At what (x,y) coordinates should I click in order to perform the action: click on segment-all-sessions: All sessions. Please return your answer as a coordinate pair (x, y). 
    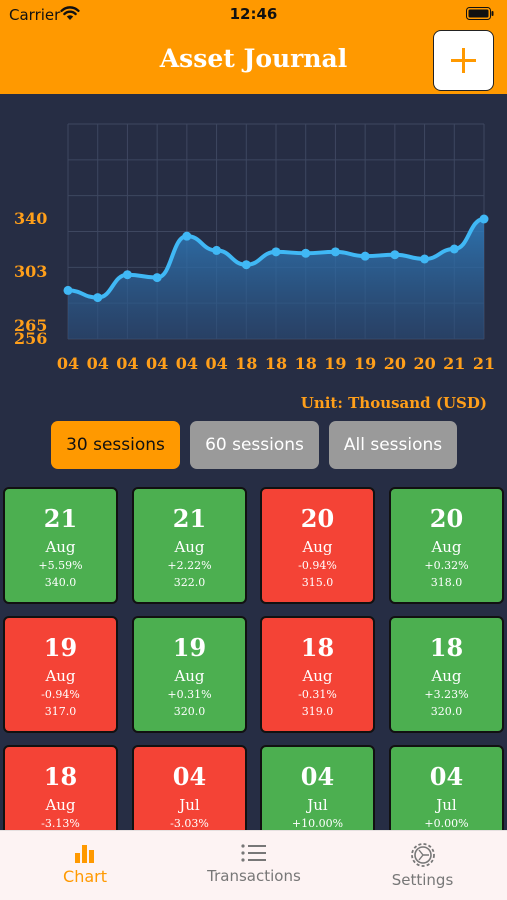
    Looking at the image, I should click on (393, 445).